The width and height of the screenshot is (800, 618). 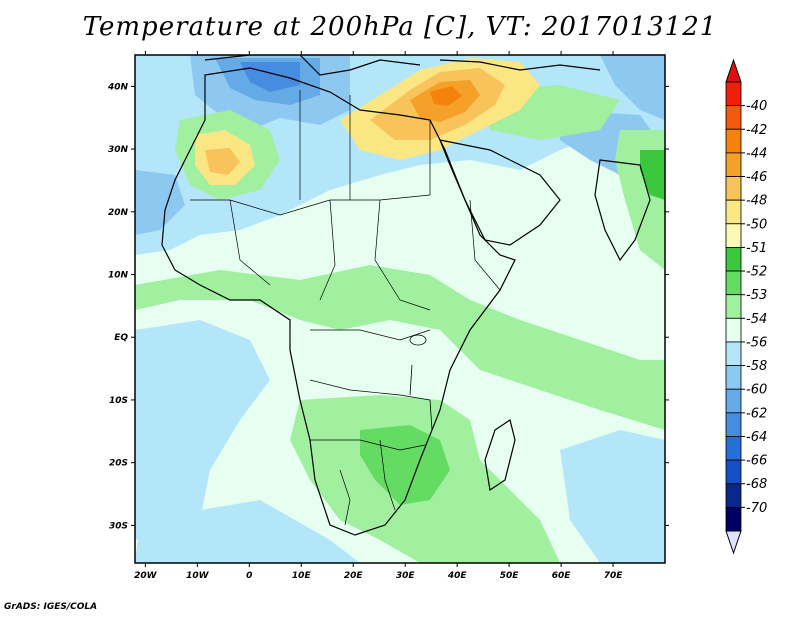 I want to click on lon-tick-label: 0, so click(x=249, y=576).